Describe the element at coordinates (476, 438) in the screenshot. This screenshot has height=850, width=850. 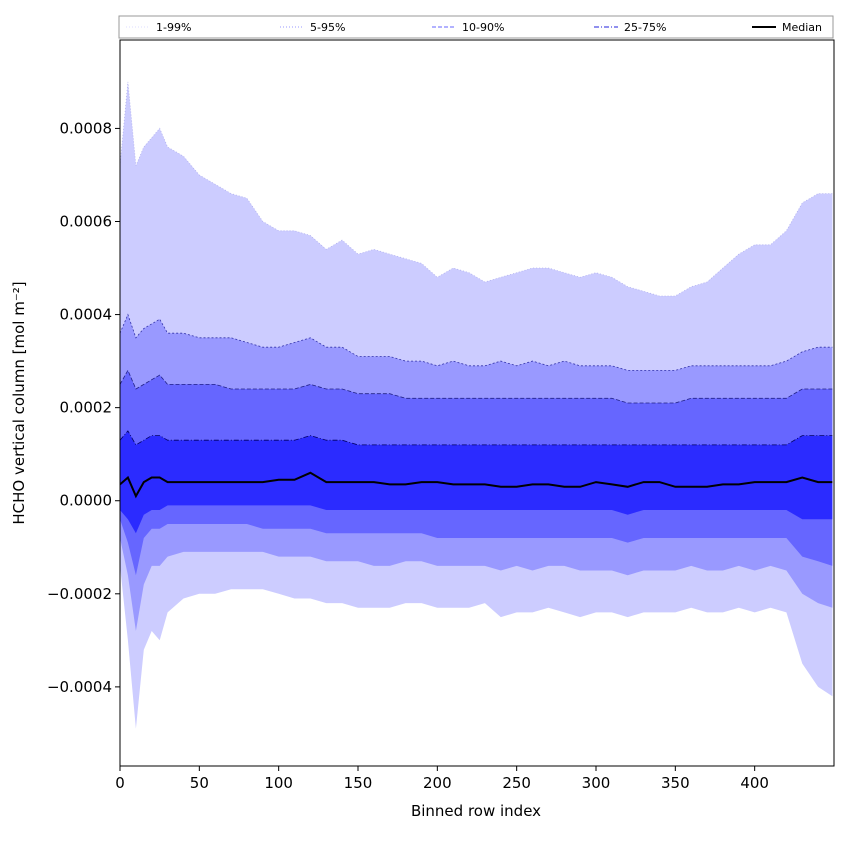
I see `band-upper-edge-25-75%` at that location.